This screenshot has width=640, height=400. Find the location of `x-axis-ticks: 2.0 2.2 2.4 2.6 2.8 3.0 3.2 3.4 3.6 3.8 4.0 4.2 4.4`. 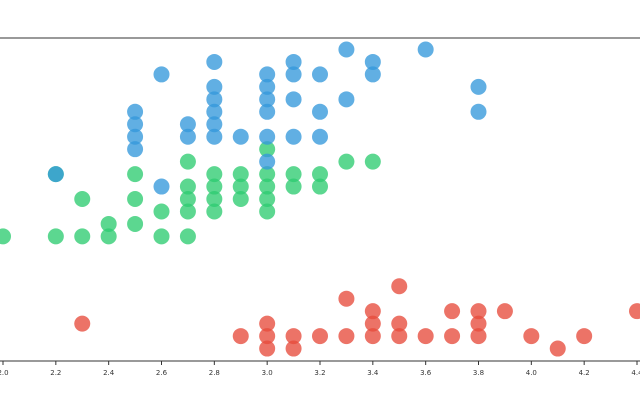

x-axis-ticks: 2.0 2.2 2.4 2.6 2.8 3.0 3.2 3.4 3.6 3.8 4.0 4.2 4.4 is located at coordinates (320, 369).